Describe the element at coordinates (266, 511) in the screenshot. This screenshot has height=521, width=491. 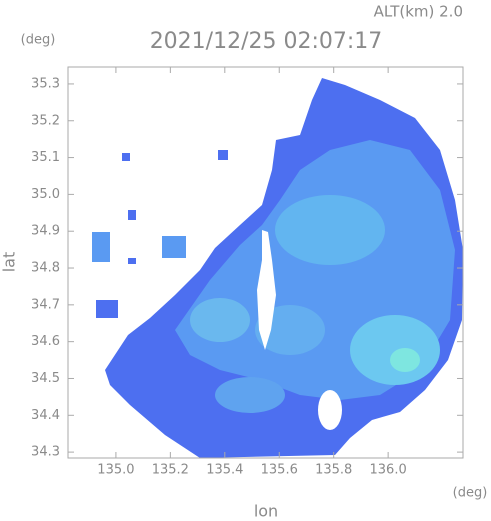
I see `x-axis-label: lon` at that location.